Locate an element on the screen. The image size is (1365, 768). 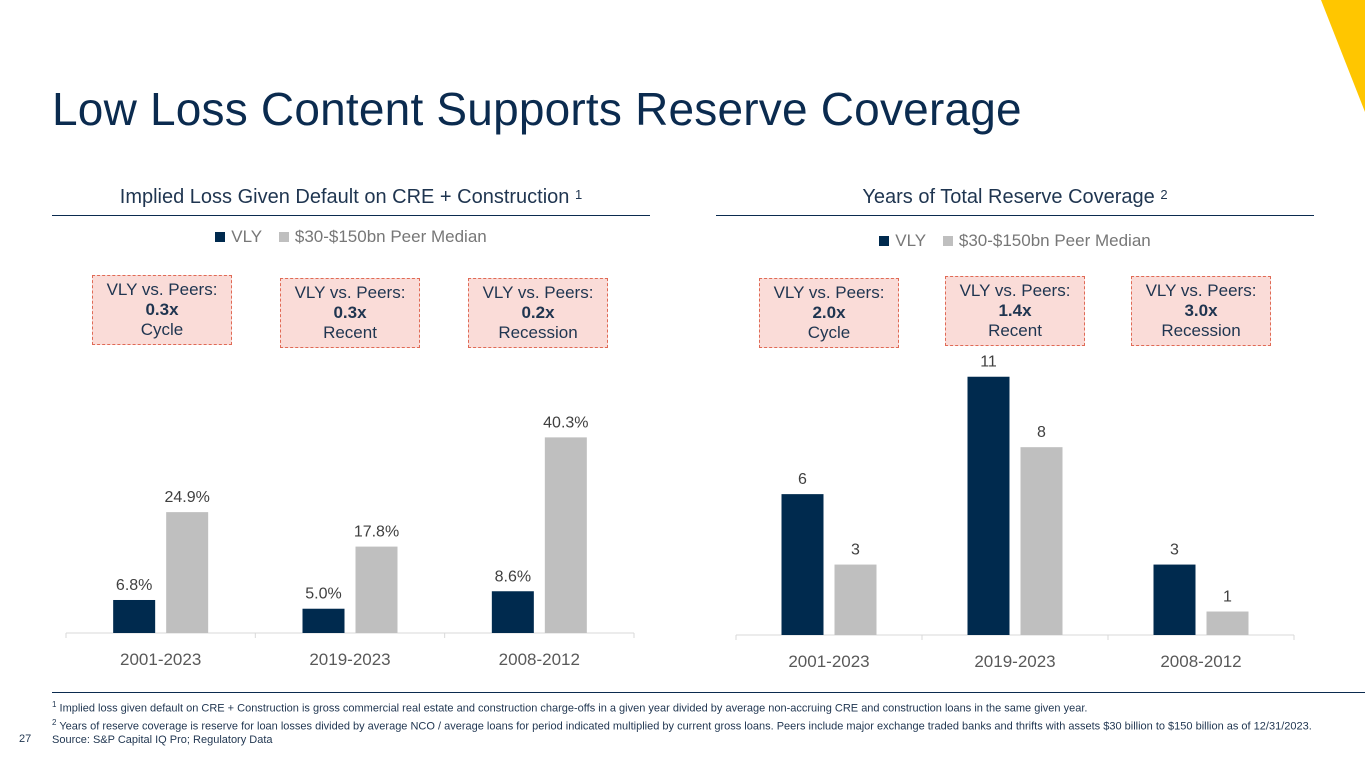
page-number: 27 is located at coordinates (25, 739).